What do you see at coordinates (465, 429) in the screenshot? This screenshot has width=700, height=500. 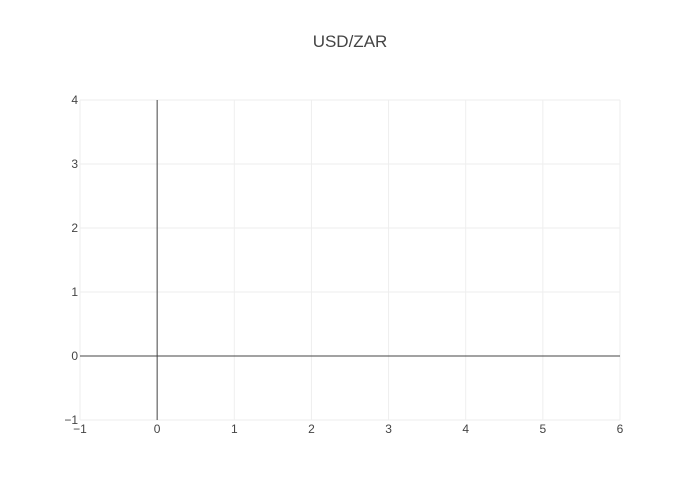 I see `x-tick-label: 4` at bounding box center [465, 429].